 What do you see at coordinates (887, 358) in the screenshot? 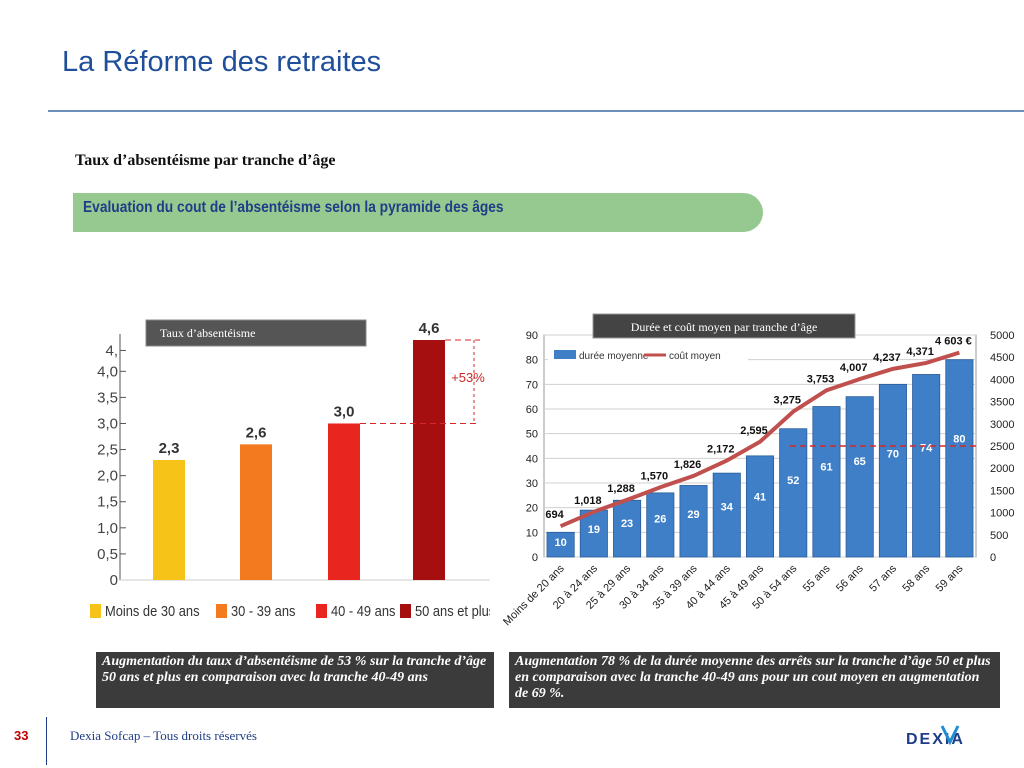
I see `line-value-label: 4,237` at bounding box center [887, 358].